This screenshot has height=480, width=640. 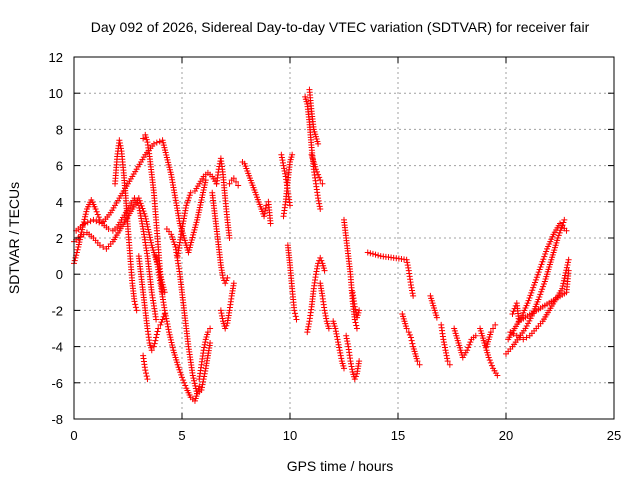 What do you see at coordinates (56, 57) in the screenshot?
I see `y-tick-label: 12` at bounding box center [56, 57].